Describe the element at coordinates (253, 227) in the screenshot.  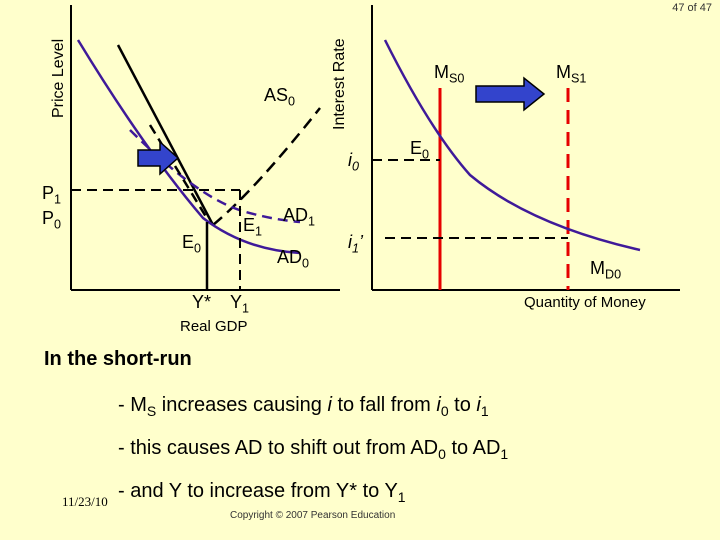
I see `e1-label: E1` at that location.